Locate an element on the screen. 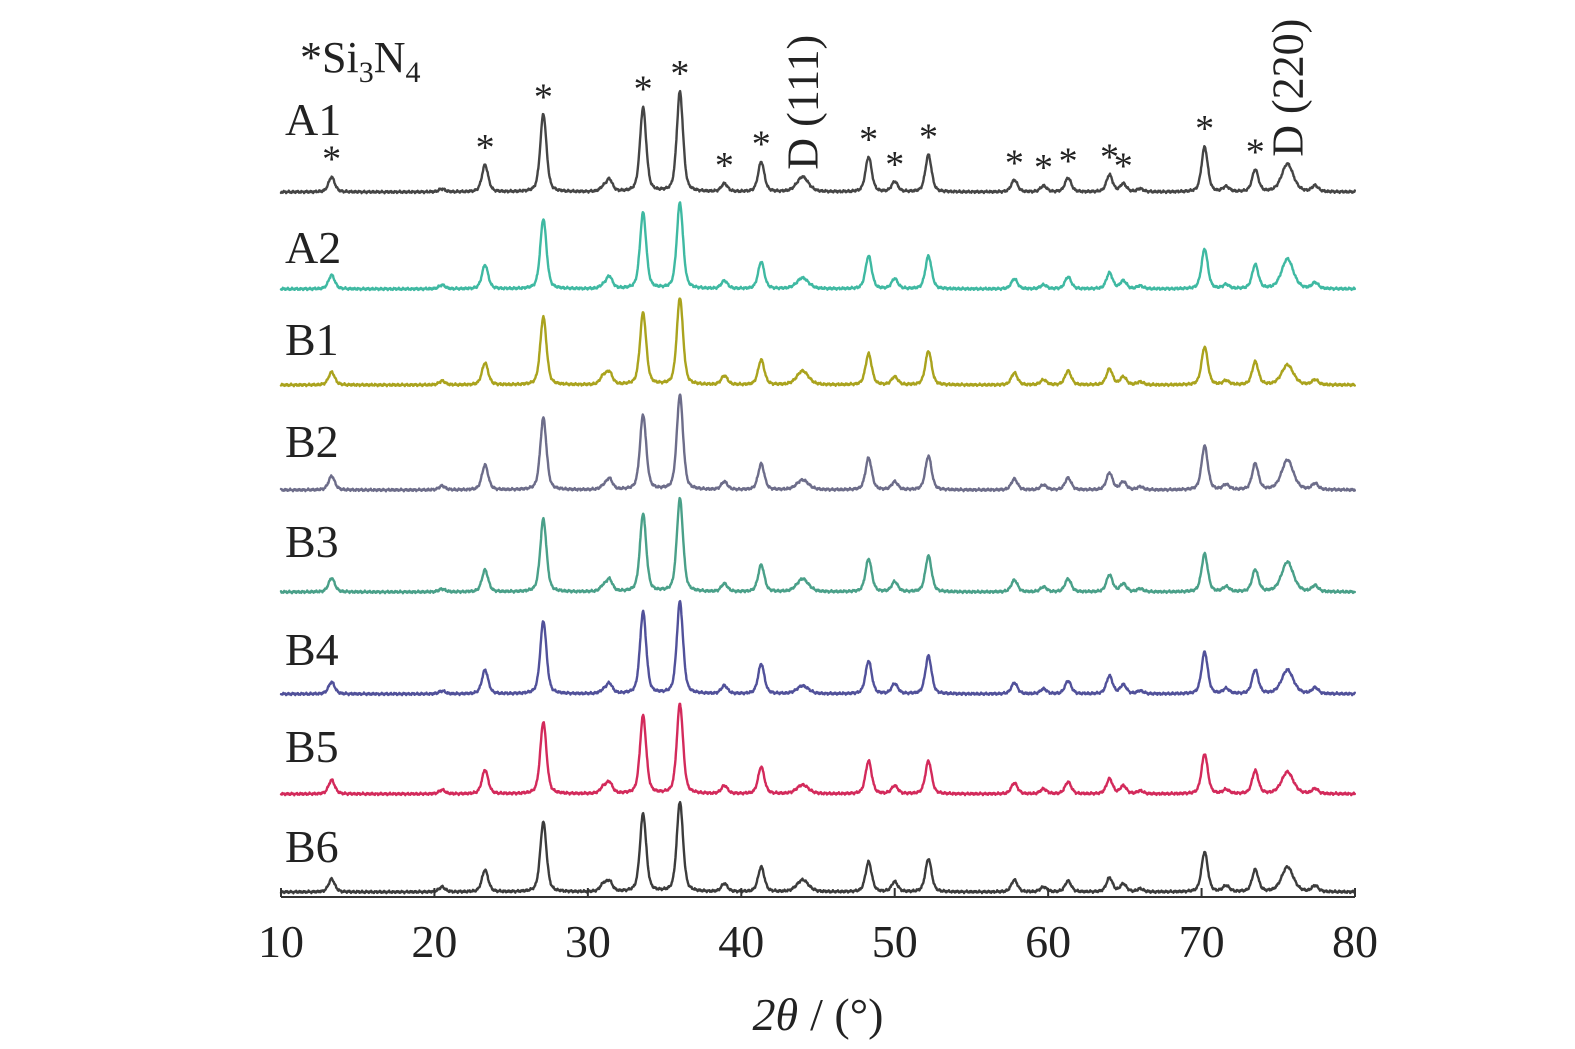  diamond-peak-label: D (111) is located at coordinates (803, 102).